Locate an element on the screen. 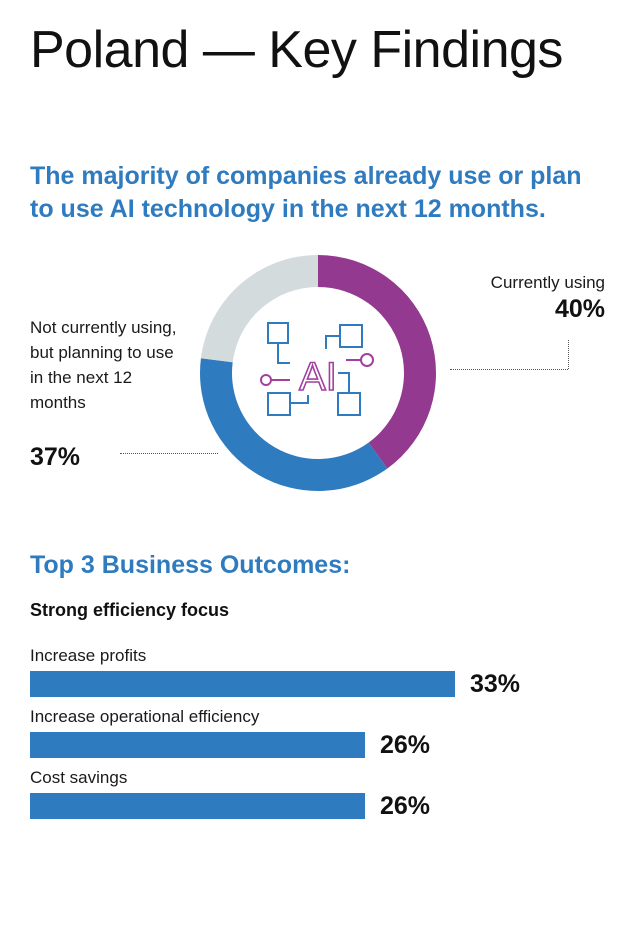  bar-value-2: 26% is located at coordinates (405, 806).